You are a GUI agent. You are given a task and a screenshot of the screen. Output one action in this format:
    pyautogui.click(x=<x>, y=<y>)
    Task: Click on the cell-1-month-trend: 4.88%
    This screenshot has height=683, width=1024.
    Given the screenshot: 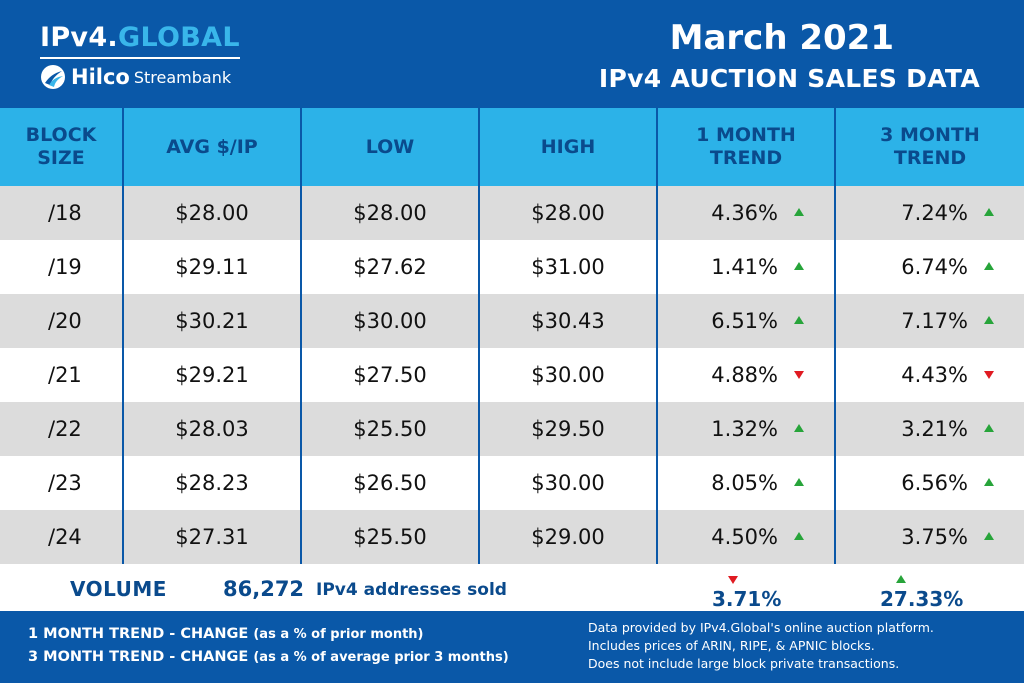 What is the action you would take?
    pyautogui.click(x=746, y=375)
    